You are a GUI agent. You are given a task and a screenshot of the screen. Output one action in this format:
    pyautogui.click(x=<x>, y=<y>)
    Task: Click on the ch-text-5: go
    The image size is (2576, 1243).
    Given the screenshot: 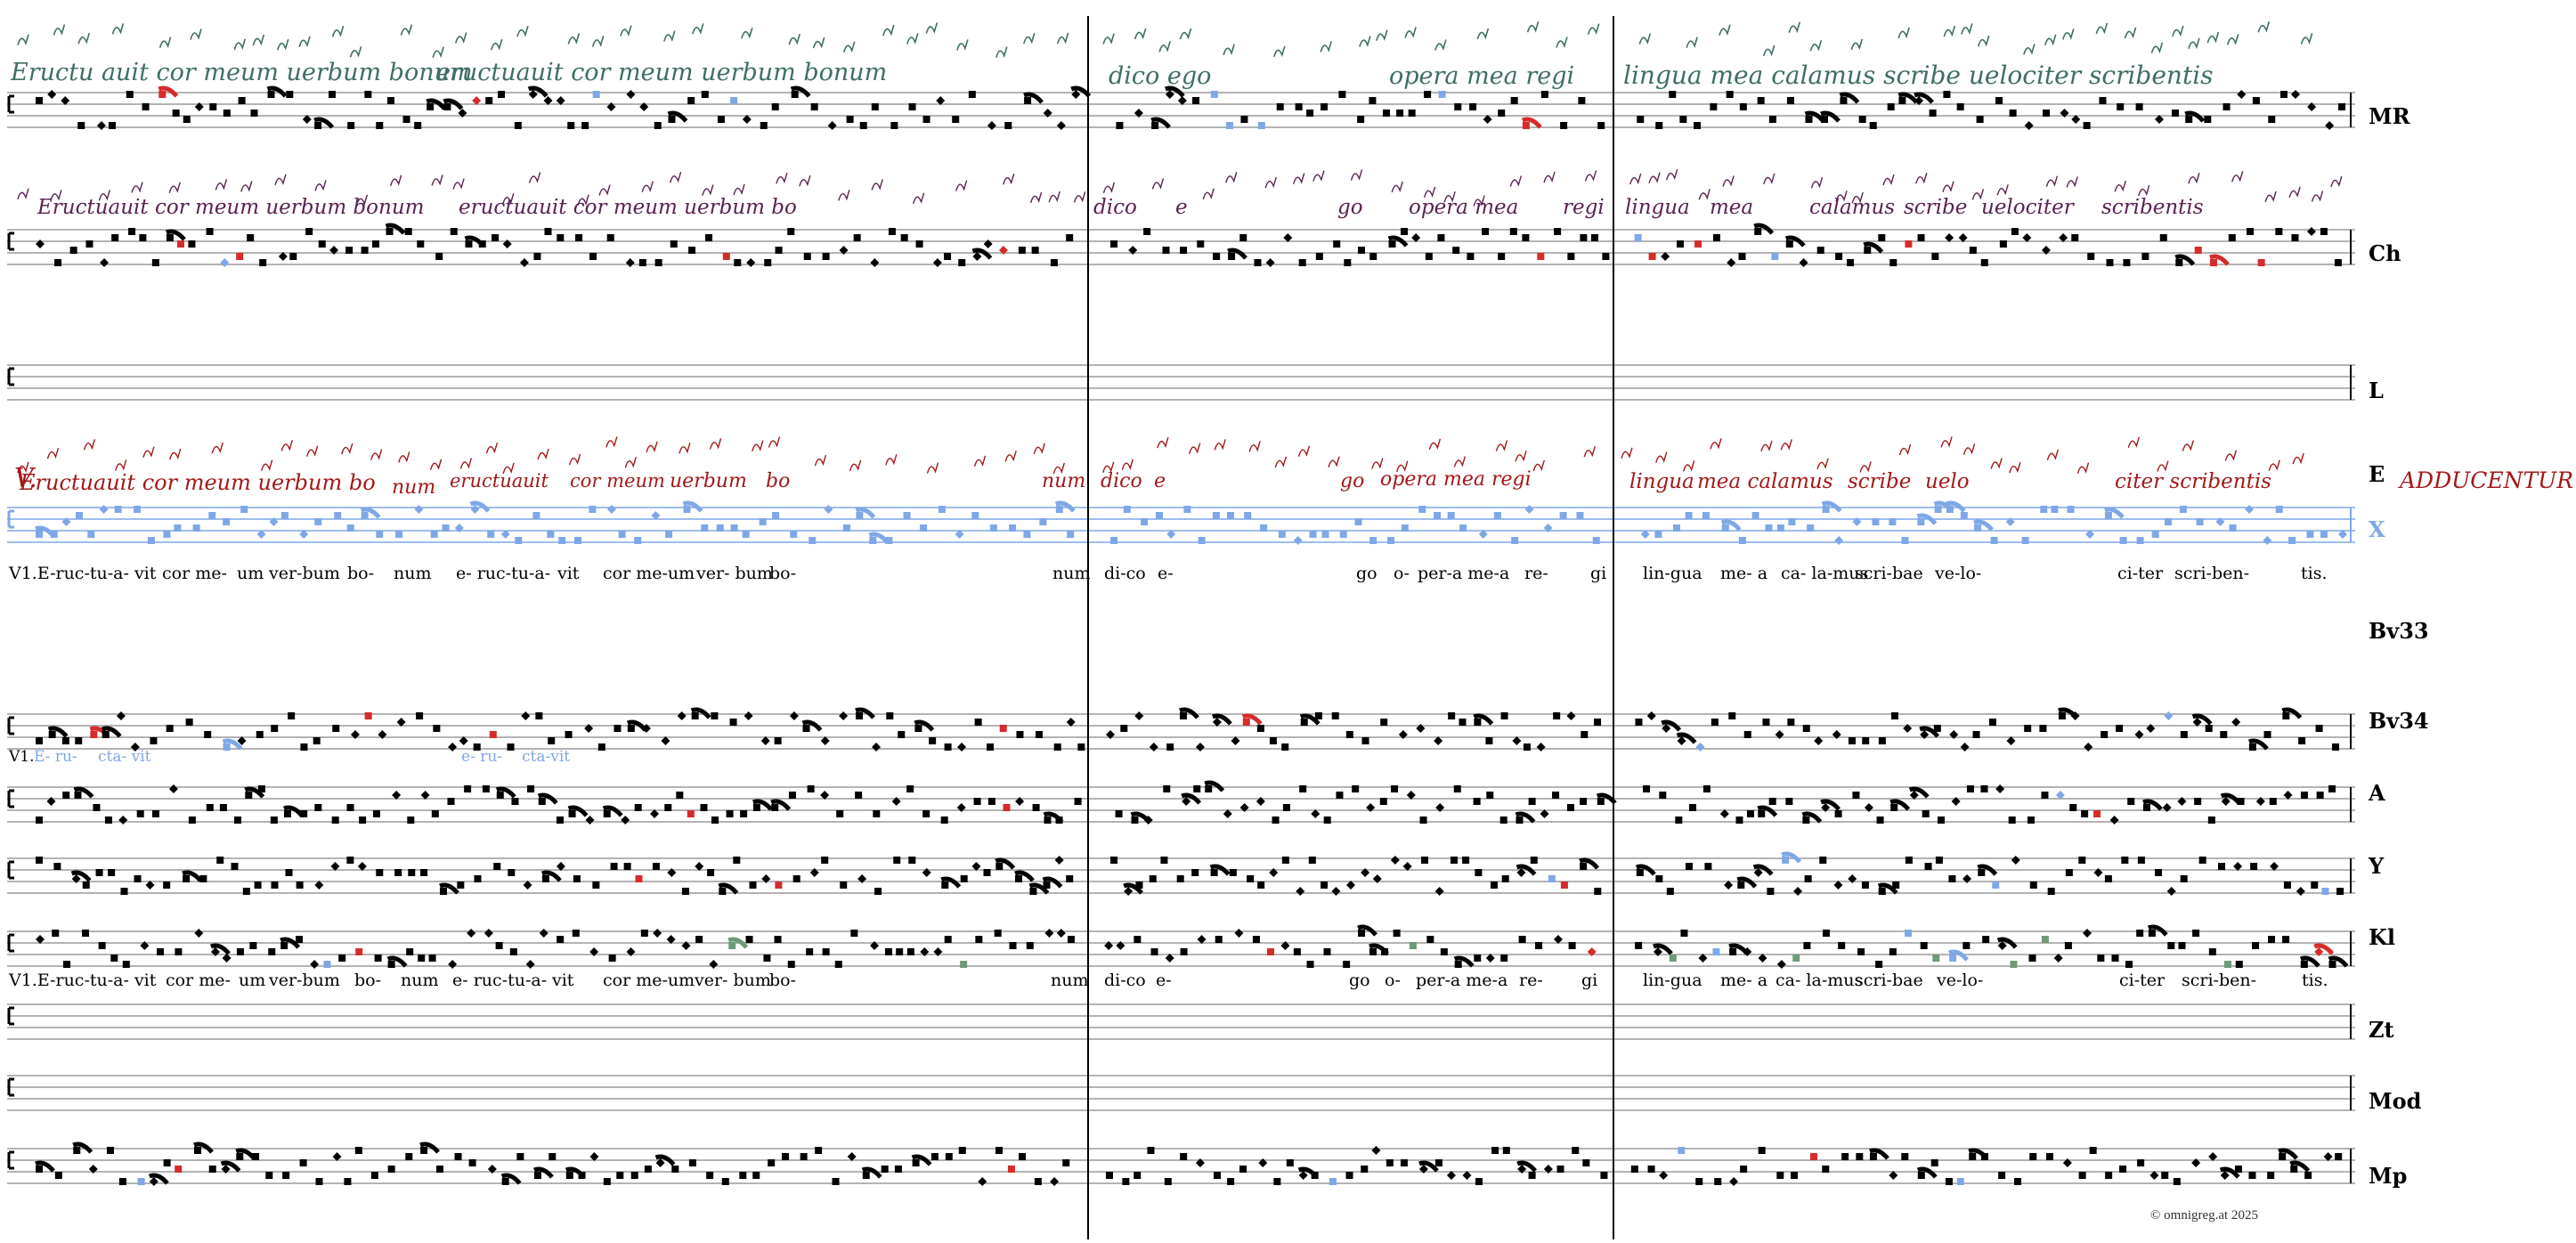 What is the action you would take?
    pyautogui.click(x=1350, y=207)
    